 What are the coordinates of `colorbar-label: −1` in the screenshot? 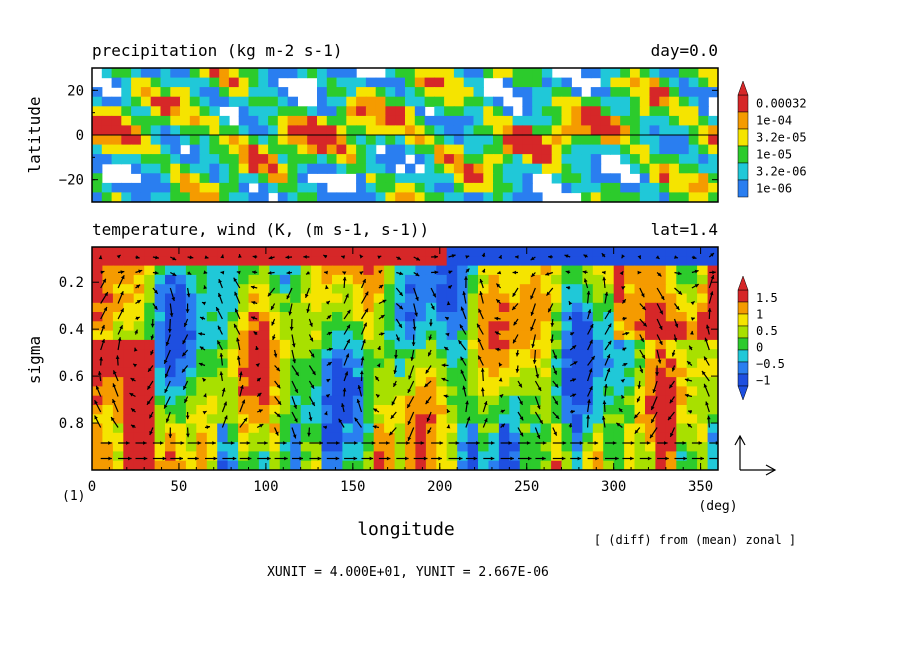 It's located at (763, 381).